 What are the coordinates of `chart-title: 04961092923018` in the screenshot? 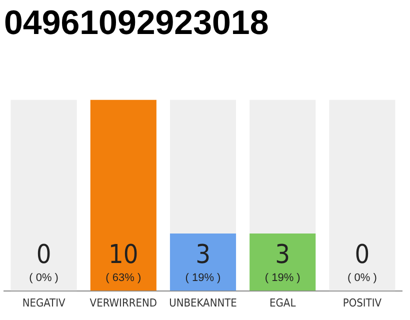 It's located at (136, 23).